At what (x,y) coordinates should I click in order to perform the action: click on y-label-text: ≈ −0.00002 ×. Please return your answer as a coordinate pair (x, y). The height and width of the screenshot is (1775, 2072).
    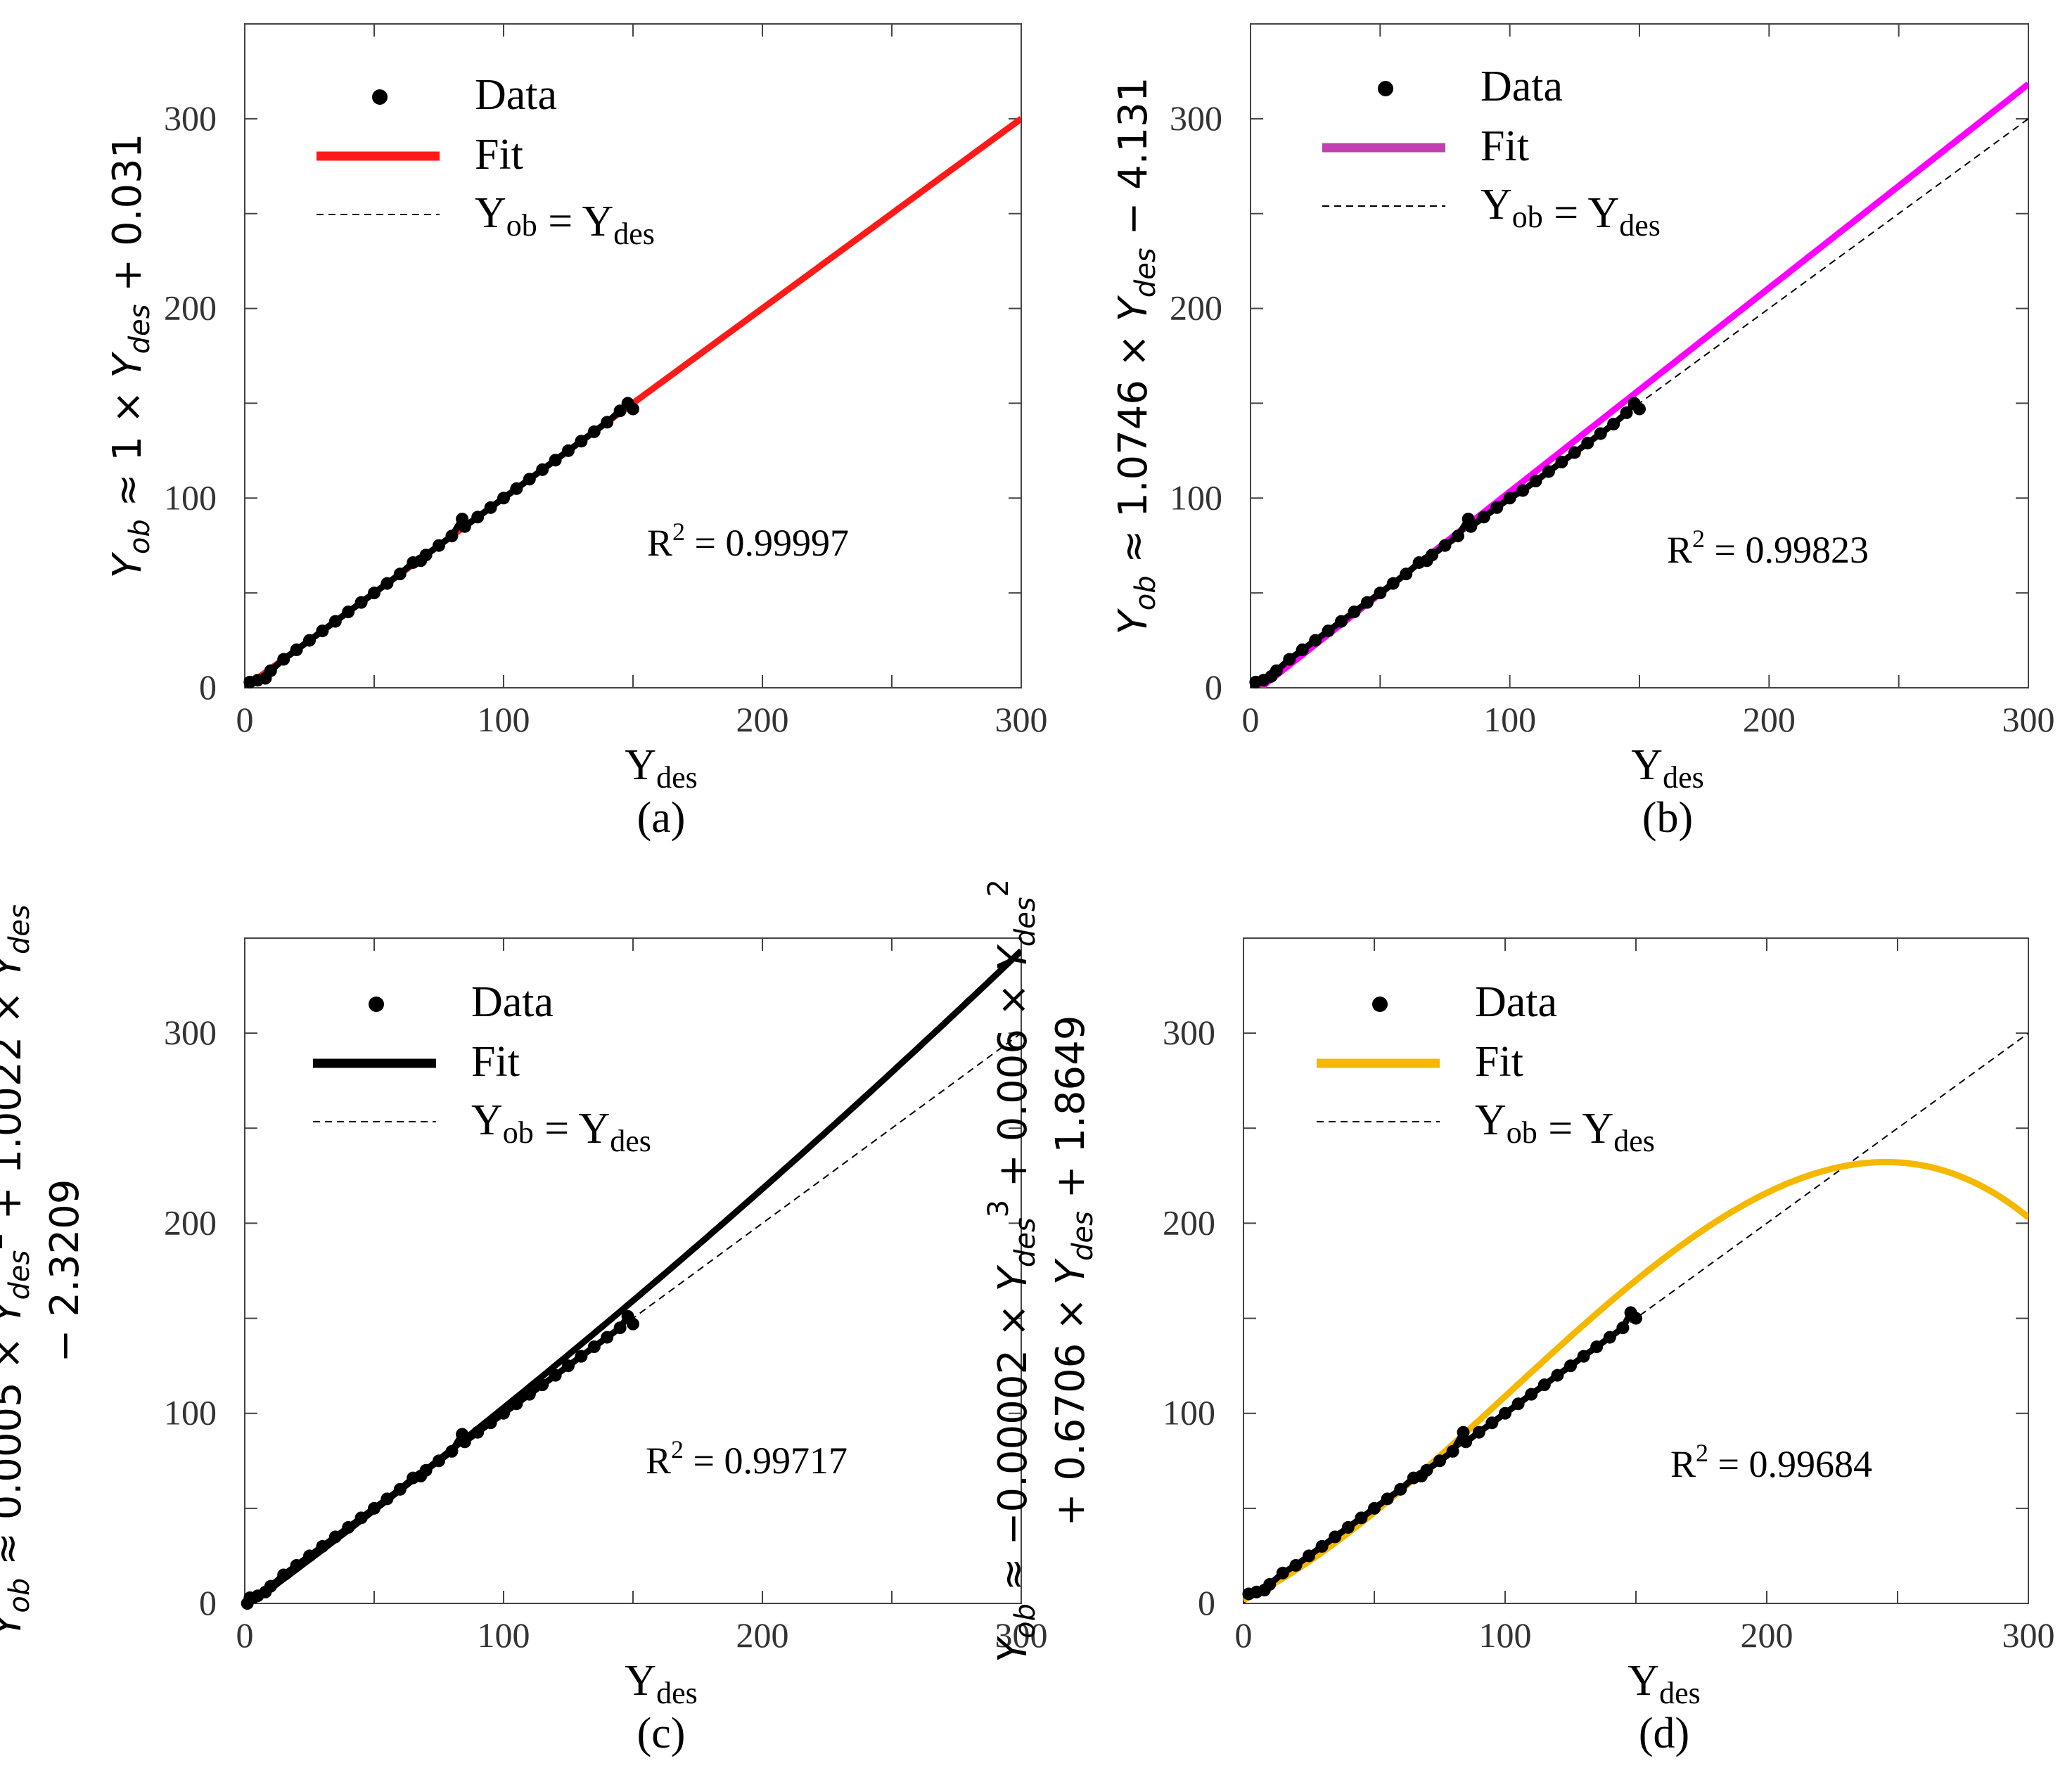
    Looking at the image, I should click on (1013, 1447).